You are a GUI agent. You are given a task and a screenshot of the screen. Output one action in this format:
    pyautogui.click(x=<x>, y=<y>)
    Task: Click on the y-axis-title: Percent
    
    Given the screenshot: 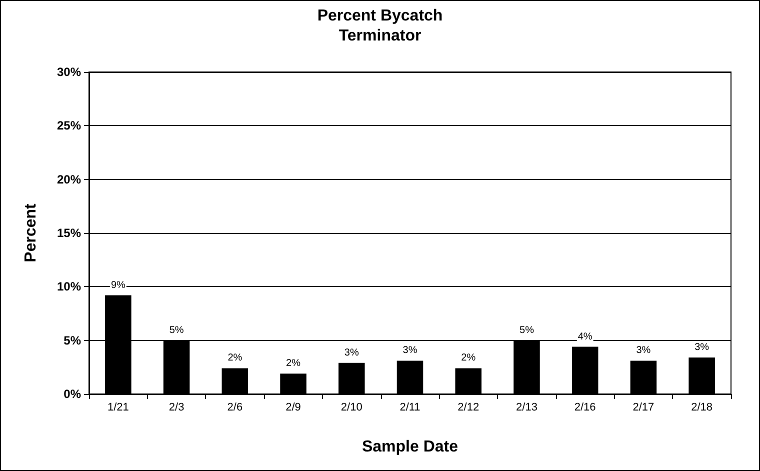 What is the action you would take?
    pyautogui.click(x=31, y=232)
    